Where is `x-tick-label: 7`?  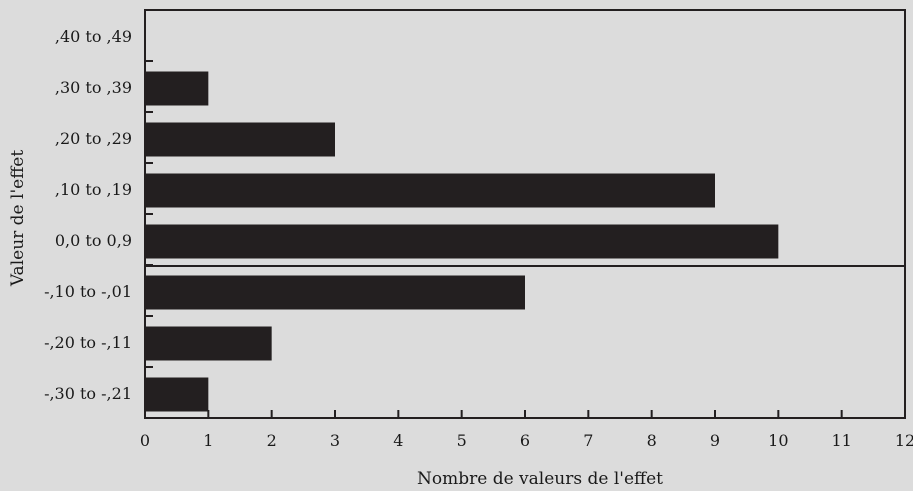
x-tick-label: 7 is located at coordinates (588, 440).